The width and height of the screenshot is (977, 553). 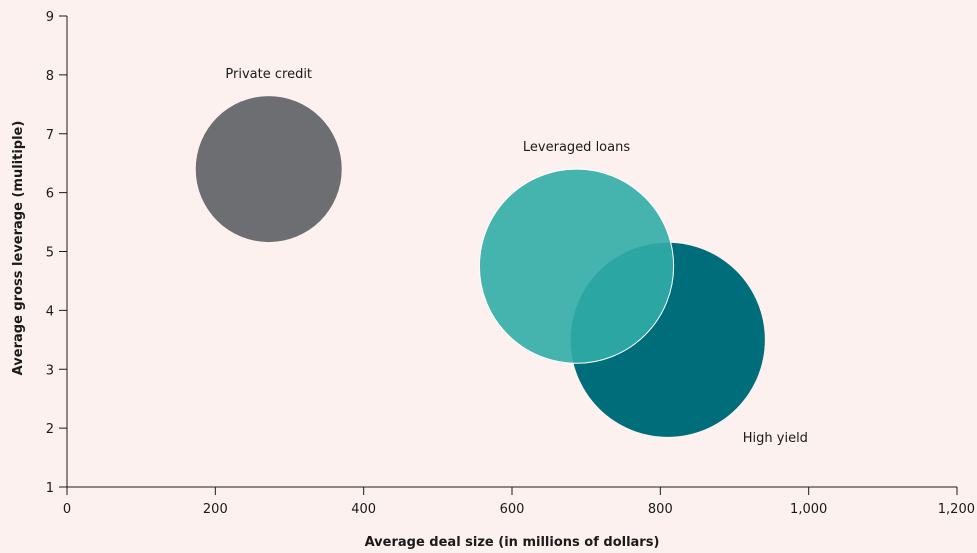 I want to click on bubble-label-private-credit: Private credit, so click(x=268, y=74).